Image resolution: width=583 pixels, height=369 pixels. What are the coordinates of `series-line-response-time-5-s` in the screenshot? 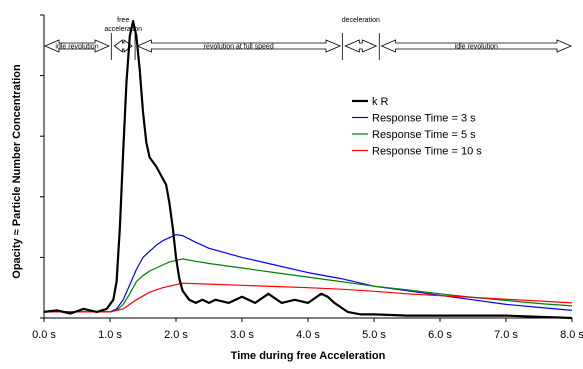 It's located at (308, 285).